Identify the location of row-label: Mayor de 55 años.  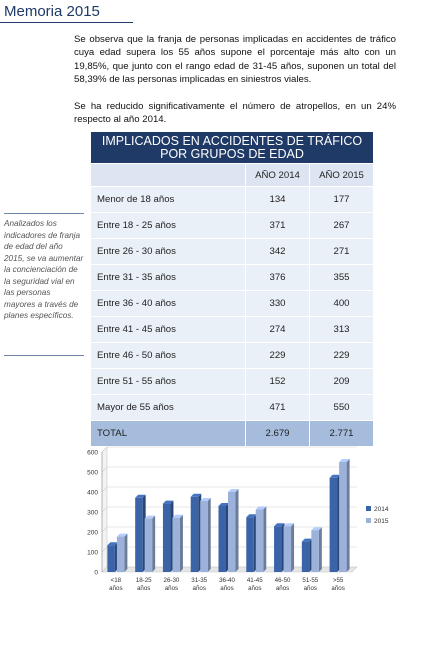
(168, 407).